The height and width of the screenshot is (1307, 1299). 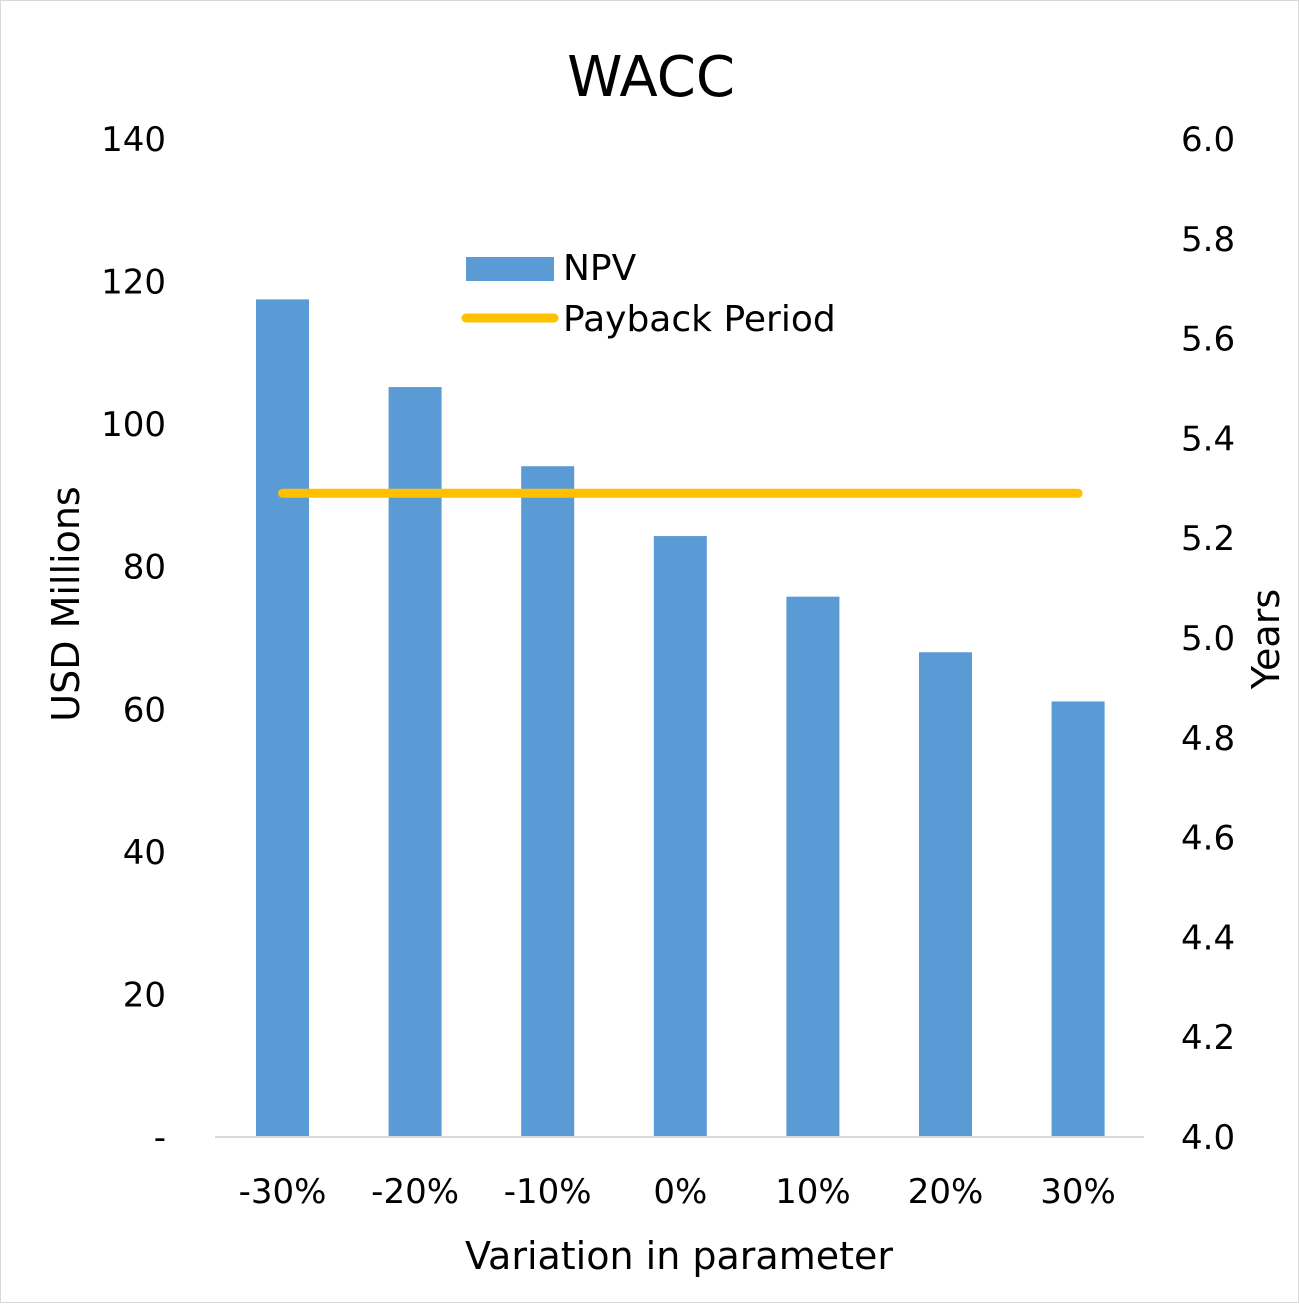 I want to click on y2-tick-label: 4.4, so click(x=1208, y=938).